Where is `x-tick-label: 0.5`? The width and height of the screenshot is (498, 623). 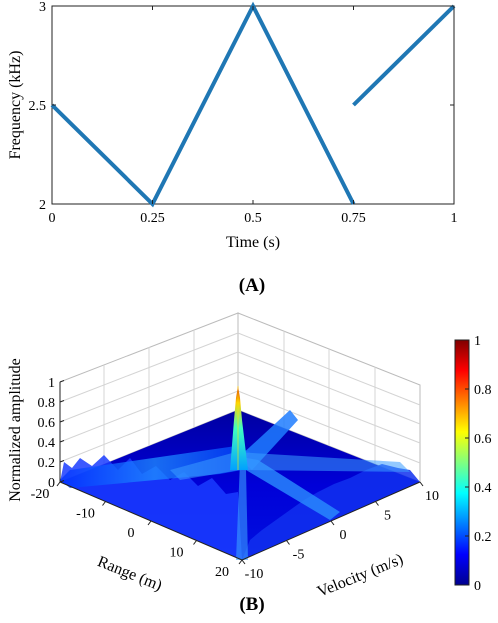 x-tick-label: 0.5 is located at coordinates (253, 218).